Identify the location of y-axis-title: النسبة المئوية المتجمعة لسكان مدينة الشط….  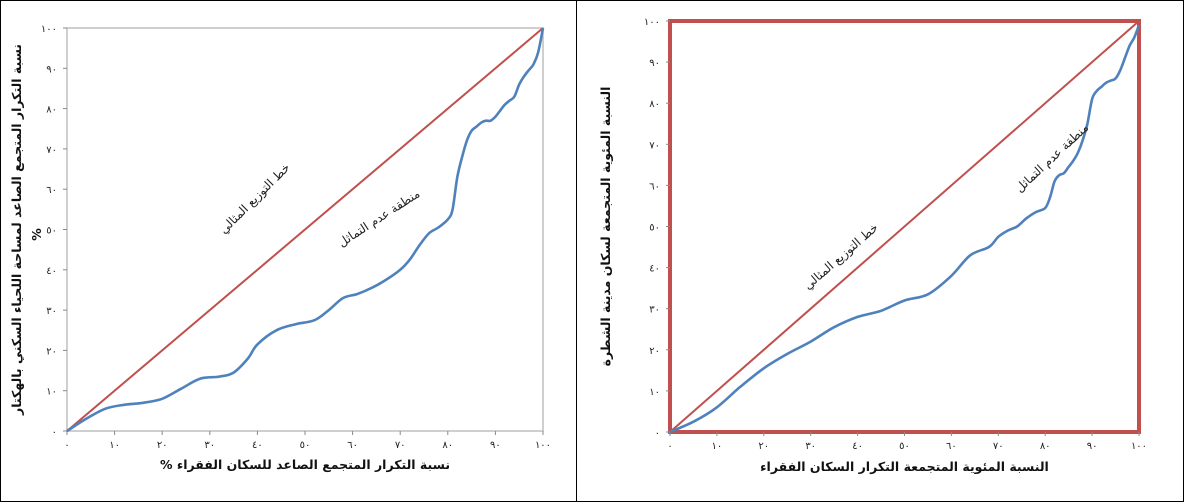
(605, 227).